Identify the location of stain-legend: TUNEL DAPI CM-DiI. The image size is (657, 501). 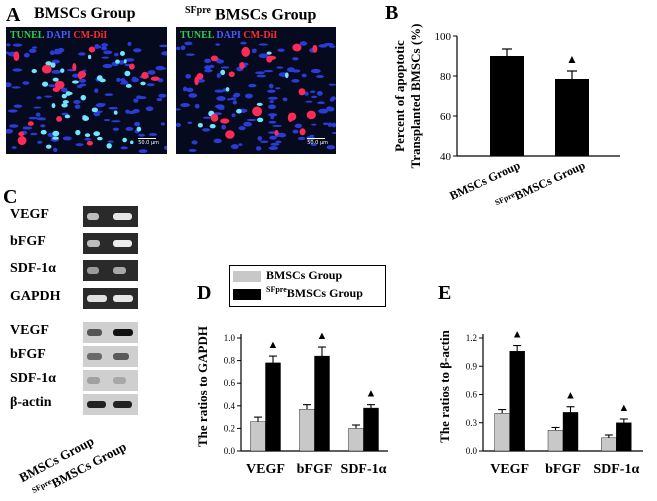
(58, 35).